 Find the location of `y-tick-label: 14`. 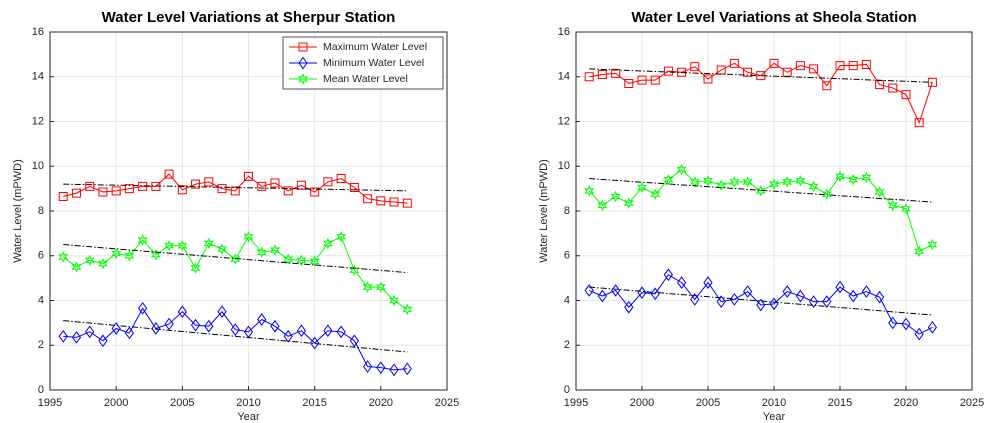

y-tick-label: 14 is located at coordinates (564, 77).